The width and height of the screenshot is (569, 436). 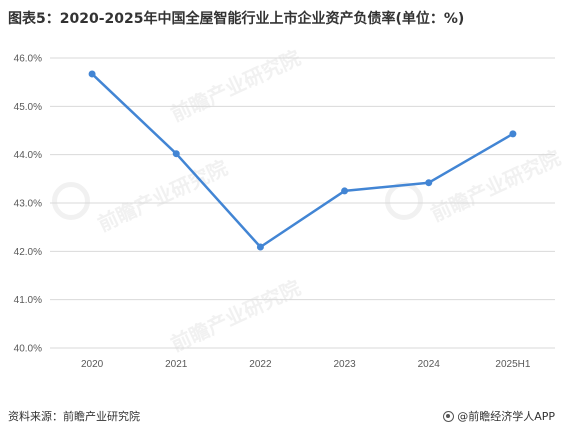 What do you see at coordinates (28, 300) in the screenshot?
I see `y-tick-label: 41.0%` at bounding box center [28, 300].